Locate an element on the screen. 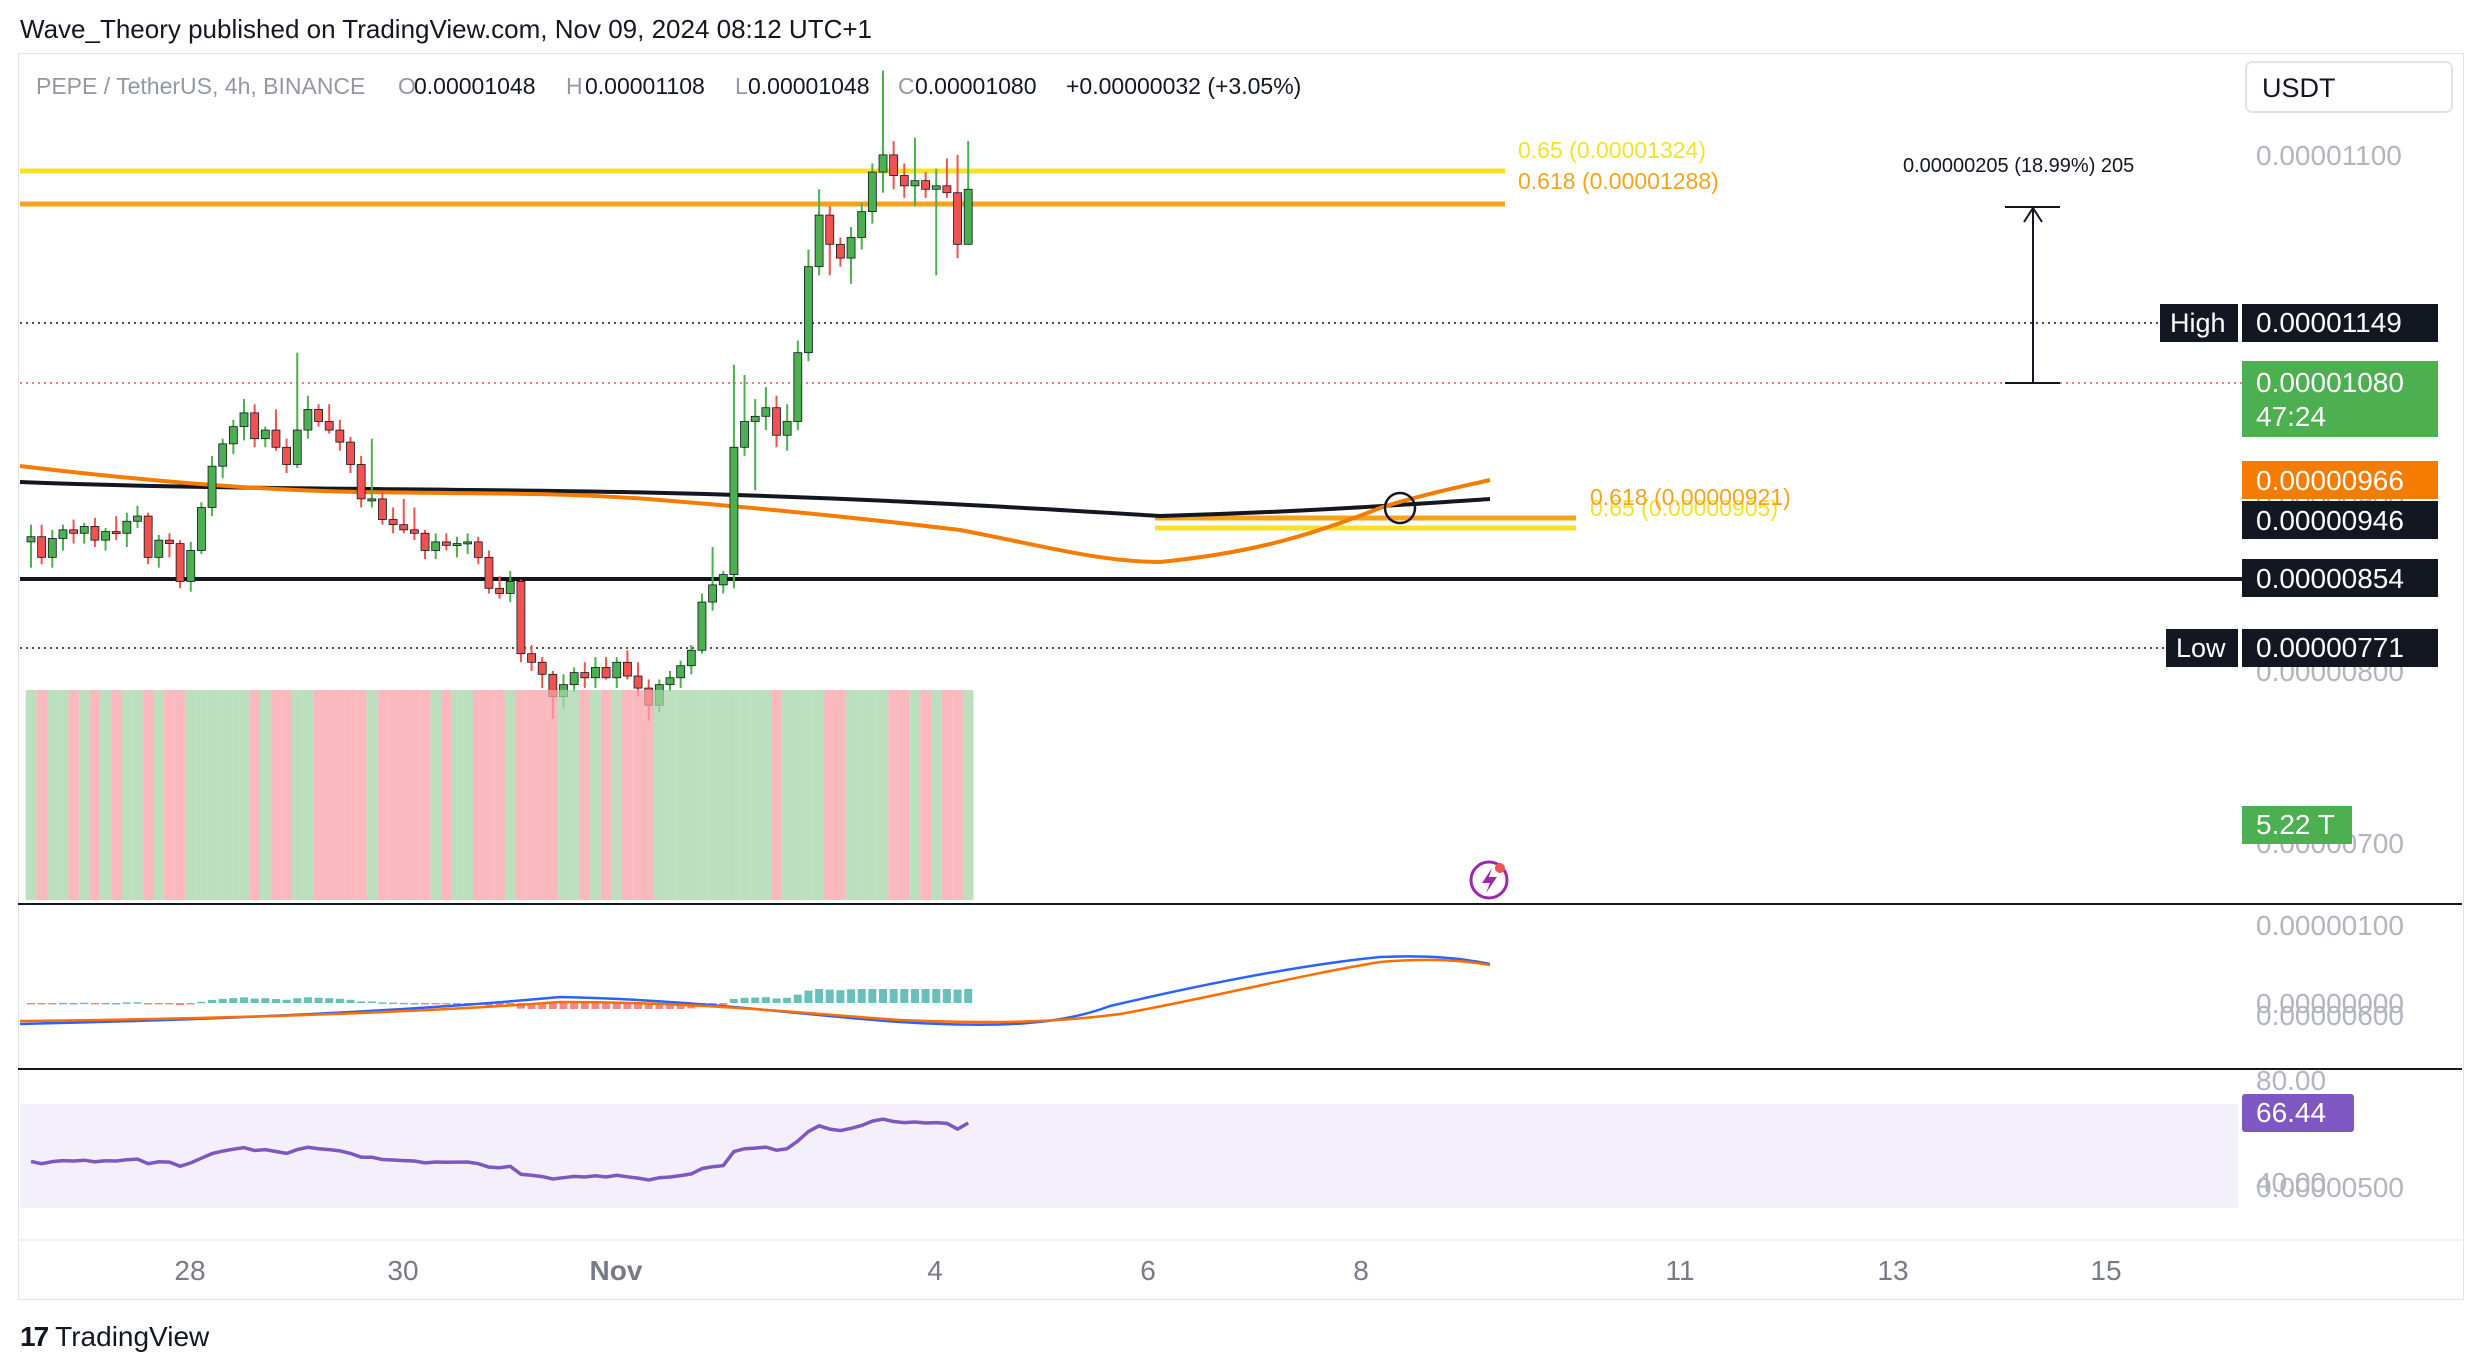 The image size is (2482, 1372). currency-button is located at coordinates (2349, 87).